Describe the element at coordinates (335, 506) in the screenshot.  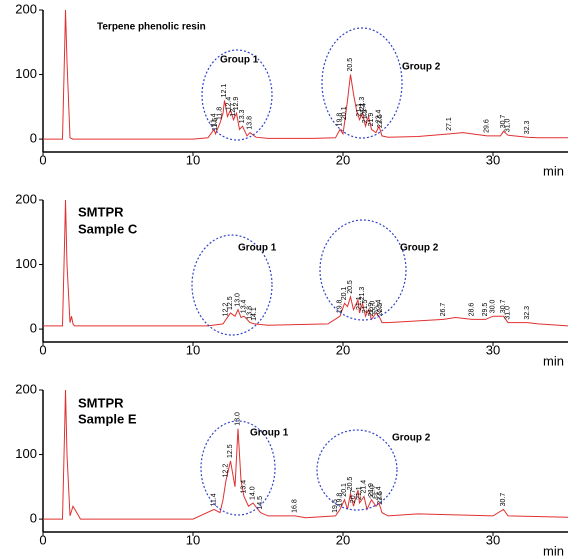
I see `peak-label: 19.5` at that location.